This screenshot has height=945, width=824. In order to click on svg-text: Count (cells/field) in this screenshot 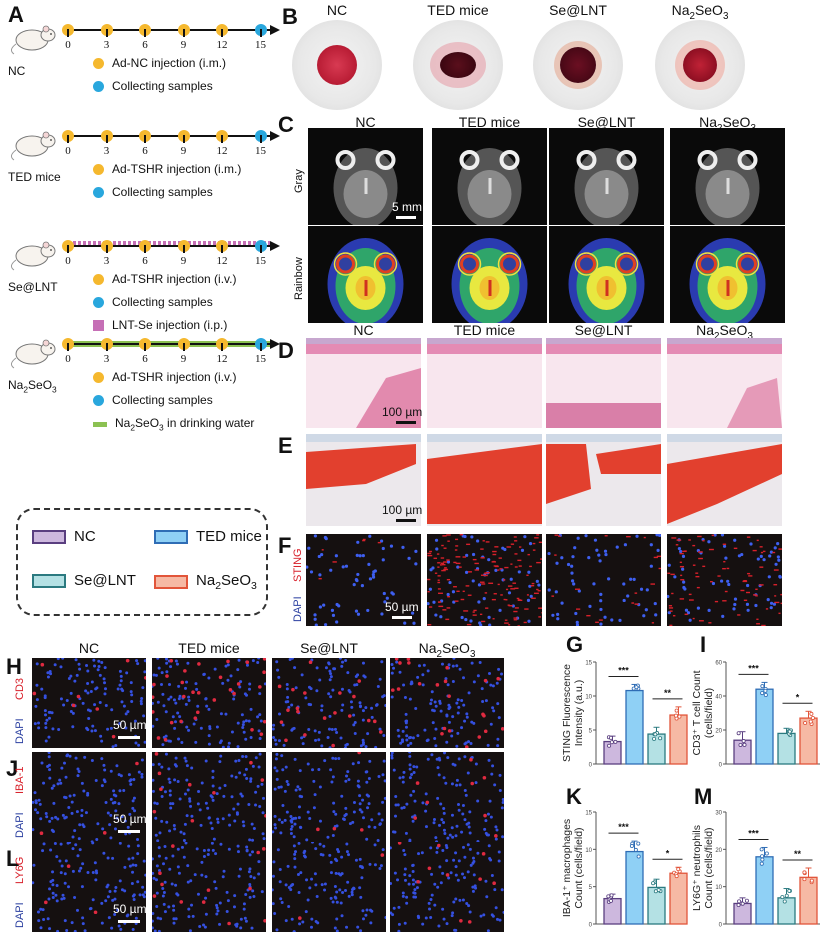, I will do `click(579, 867)`.